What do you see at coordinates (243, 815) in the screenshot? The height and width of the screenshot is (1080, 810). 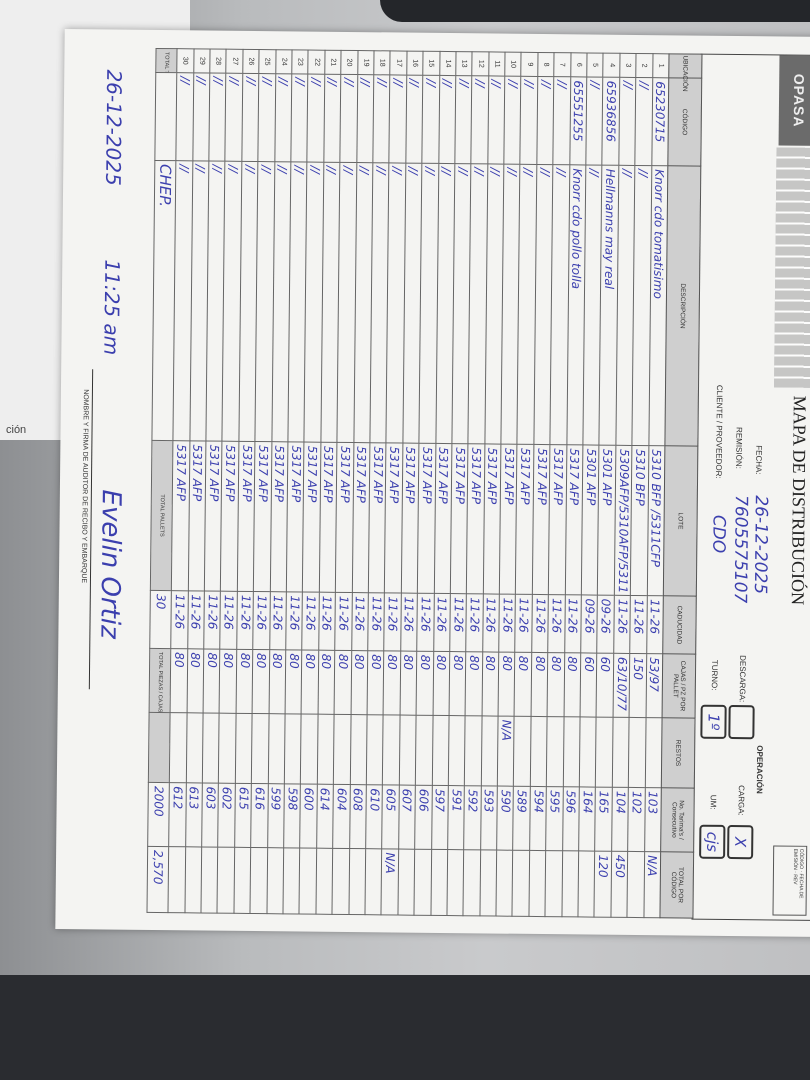 I see `consecutivo-cell: 615` at bounding box center [243, 815].